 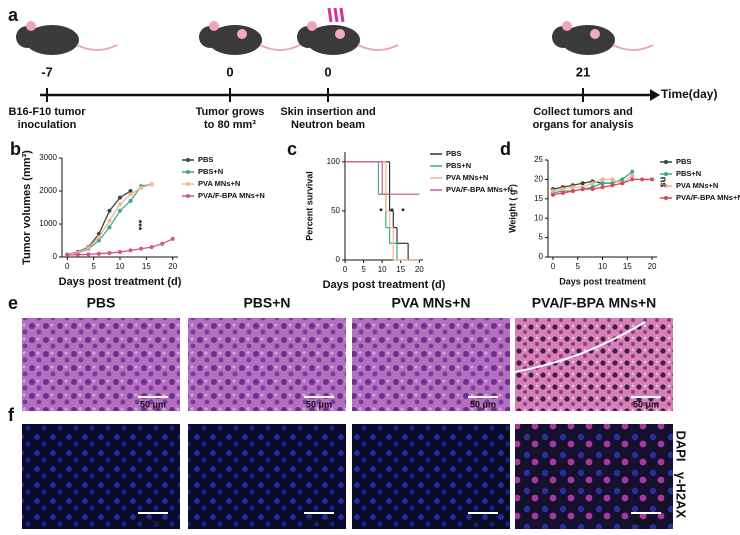 What do you see at coordinates (13, 303) in the screenshot?
I see `panel-label: e` at bounding box center [13, 303].